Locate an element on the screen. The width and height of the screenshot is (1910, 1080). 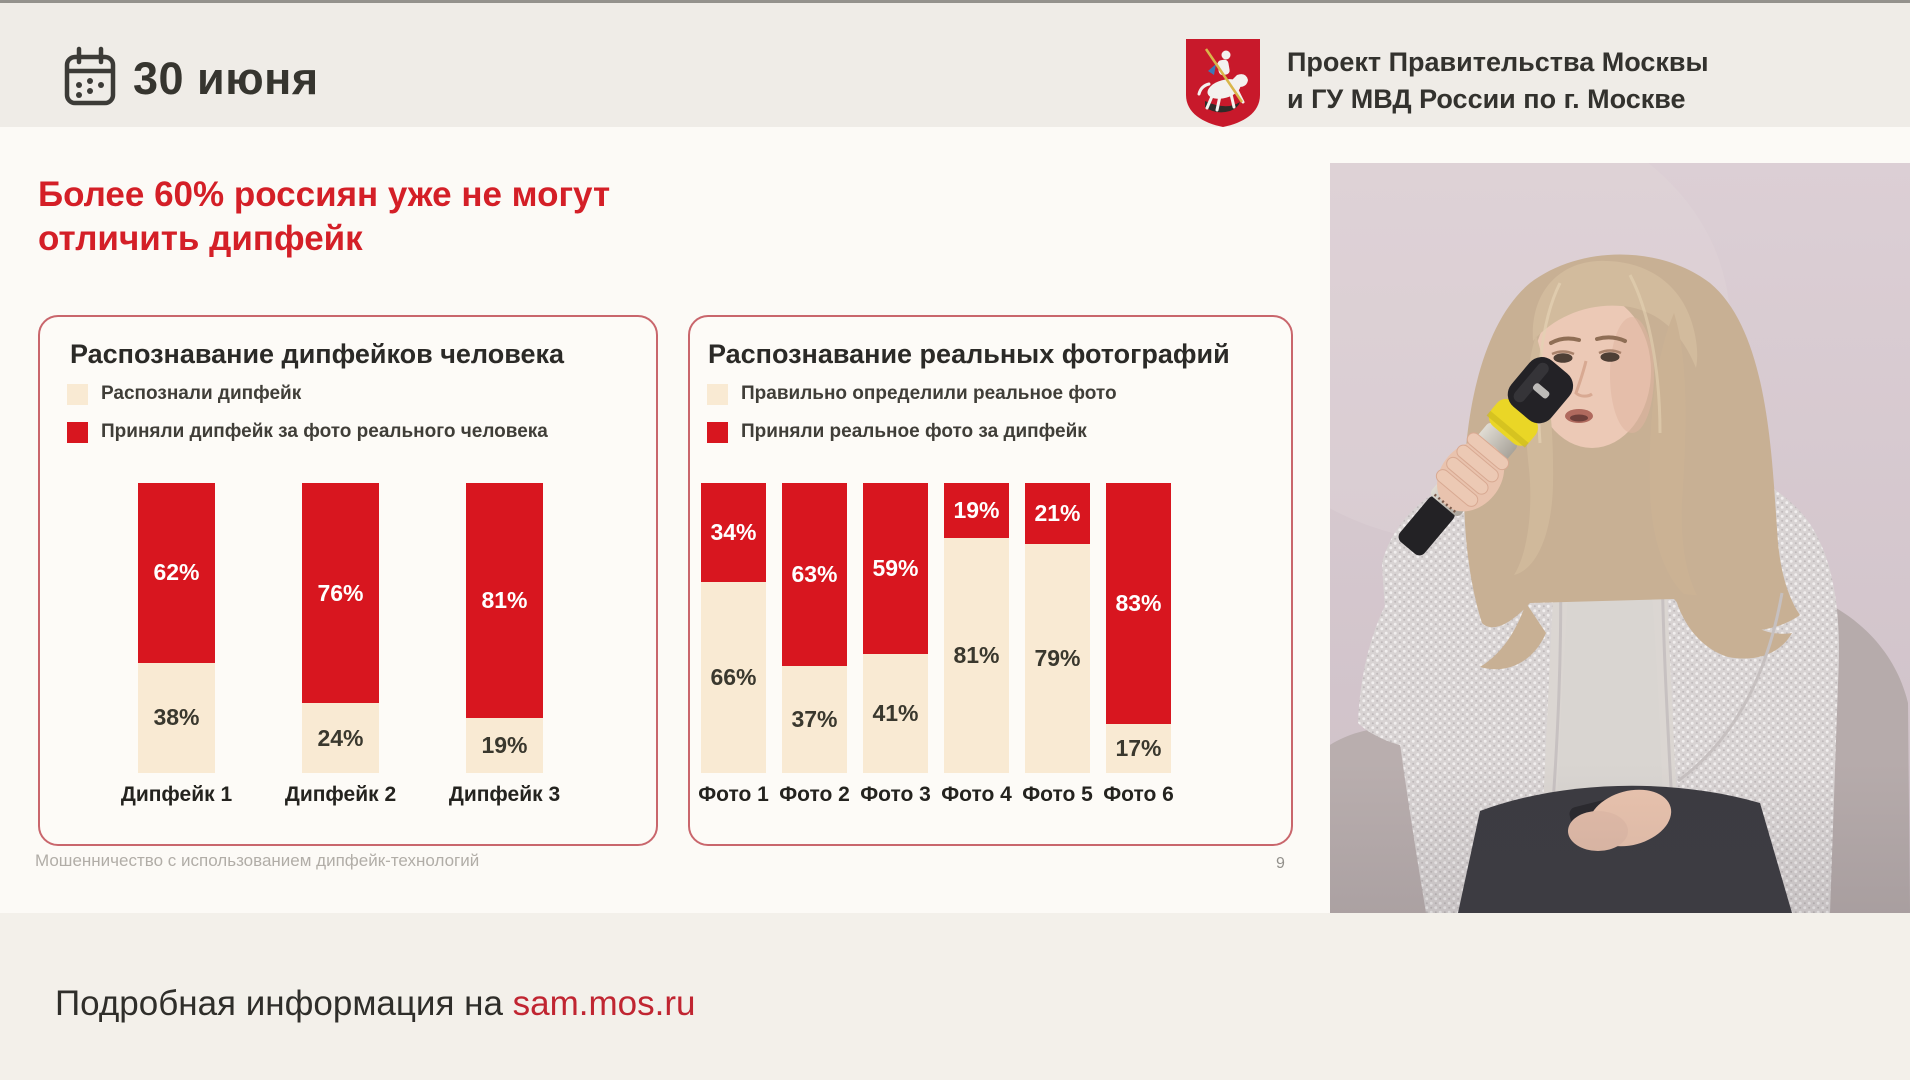
eye-left is located at coordinates (1563, 358).